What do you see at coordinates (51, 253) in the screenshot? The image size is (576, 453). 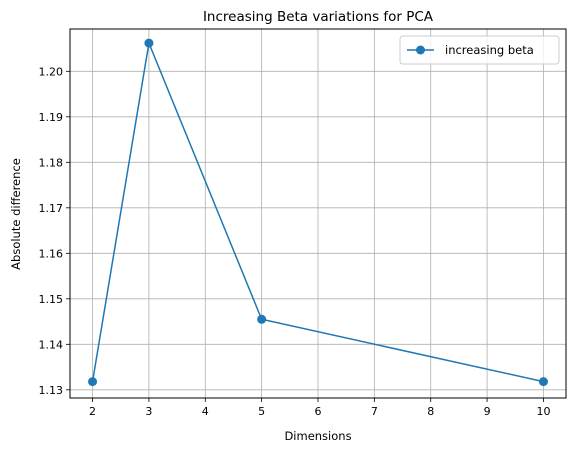 I see `y-tick-label: 1.16` at bounding box center [51, 253].